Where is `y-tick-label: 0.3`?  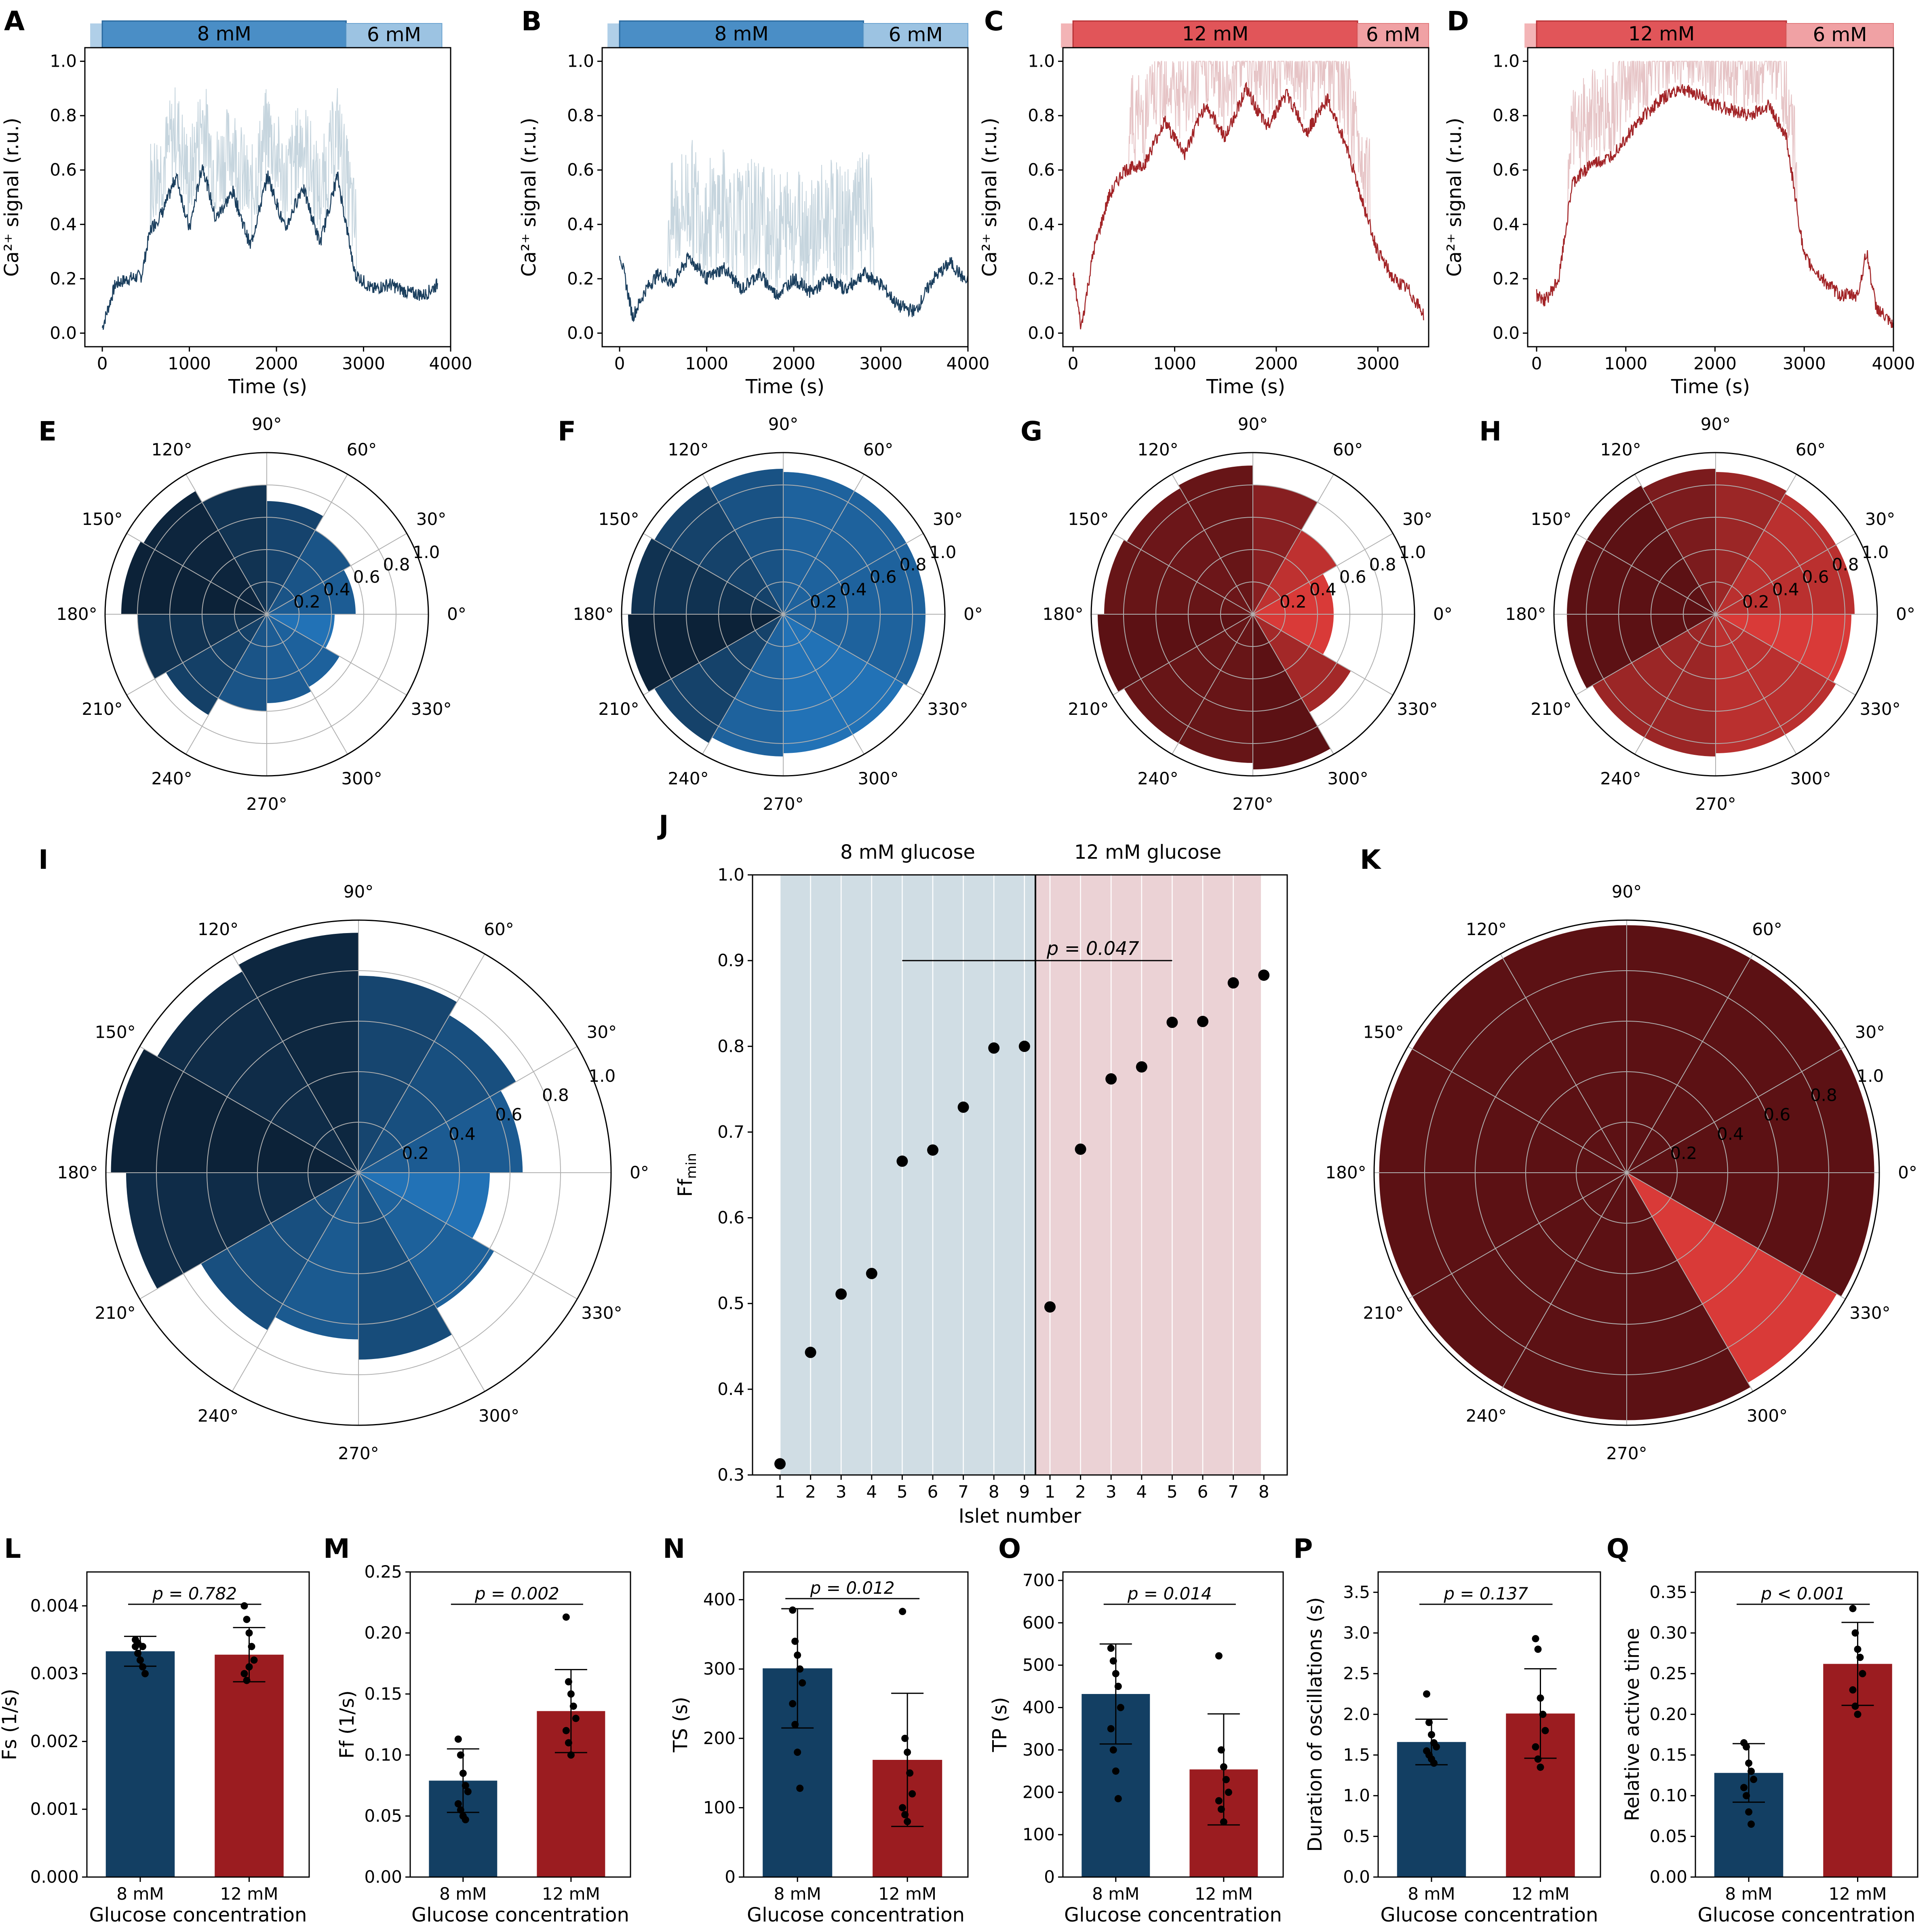
y-tick-label: 0.3 is located at coordinates (730, 1475).